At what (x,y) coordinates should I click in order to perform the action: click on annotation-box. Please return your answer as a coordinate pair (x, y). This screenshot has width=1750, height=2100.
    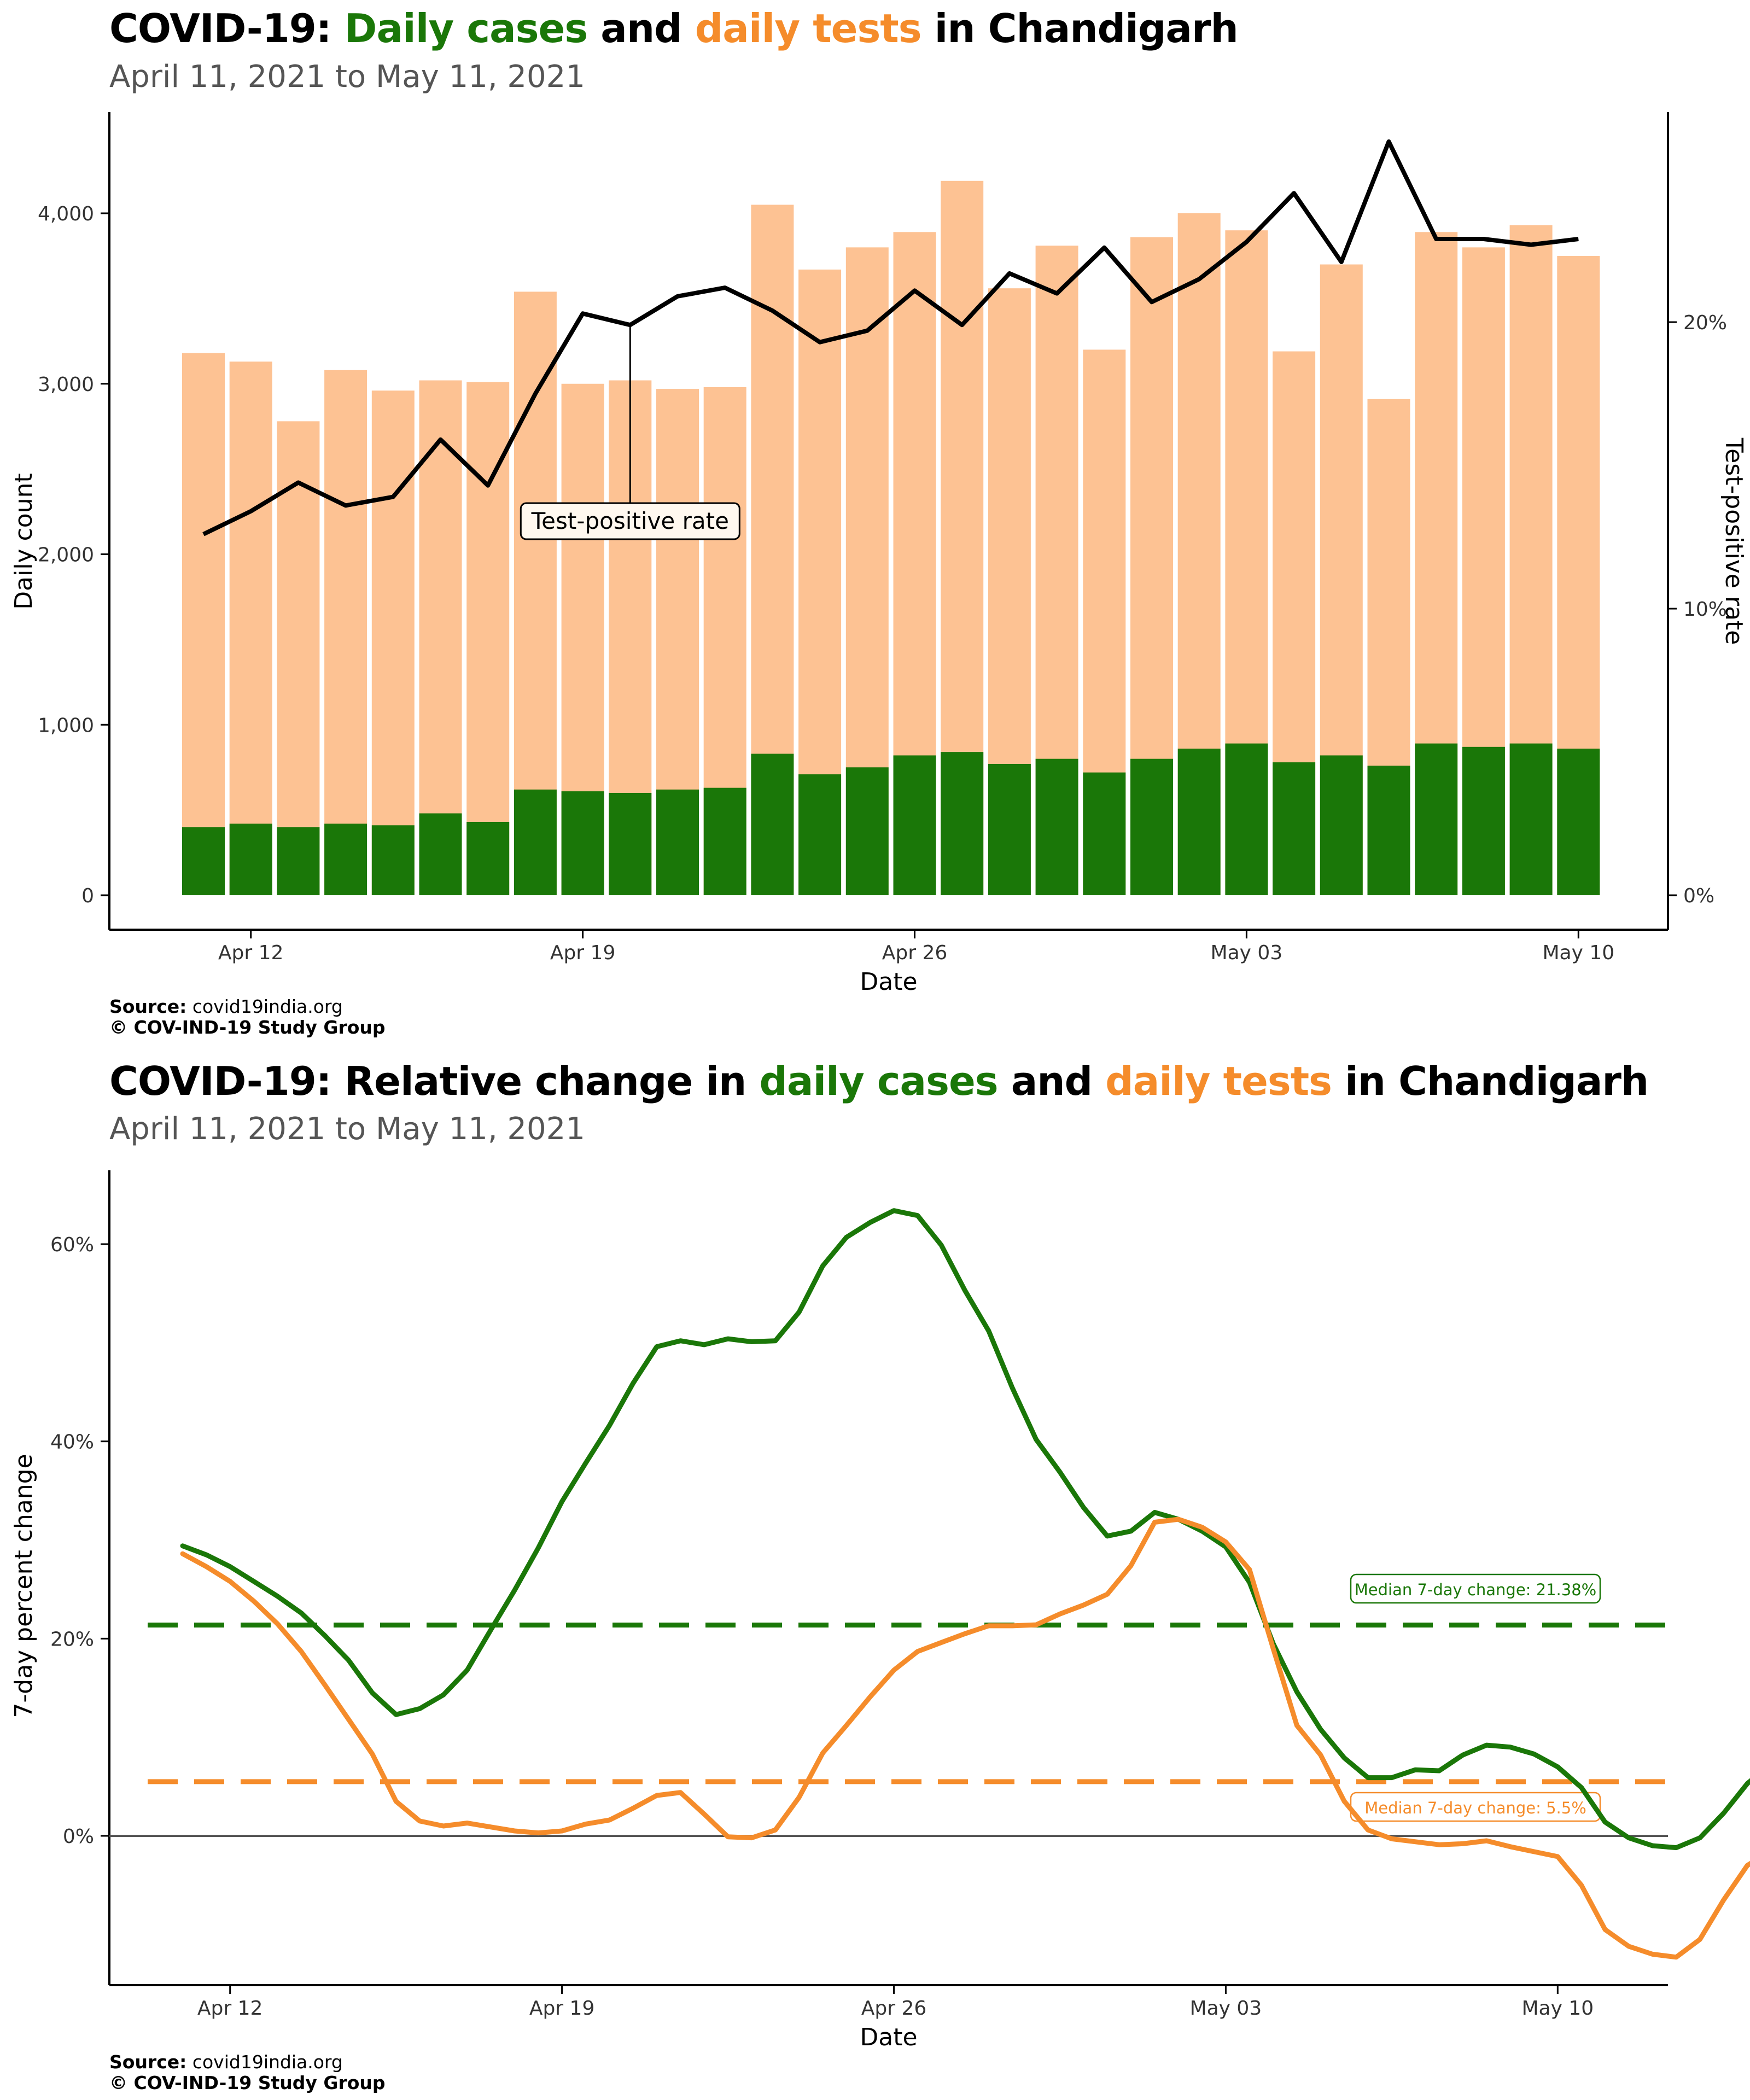
    Looking at the image, I should click on (630, 521).